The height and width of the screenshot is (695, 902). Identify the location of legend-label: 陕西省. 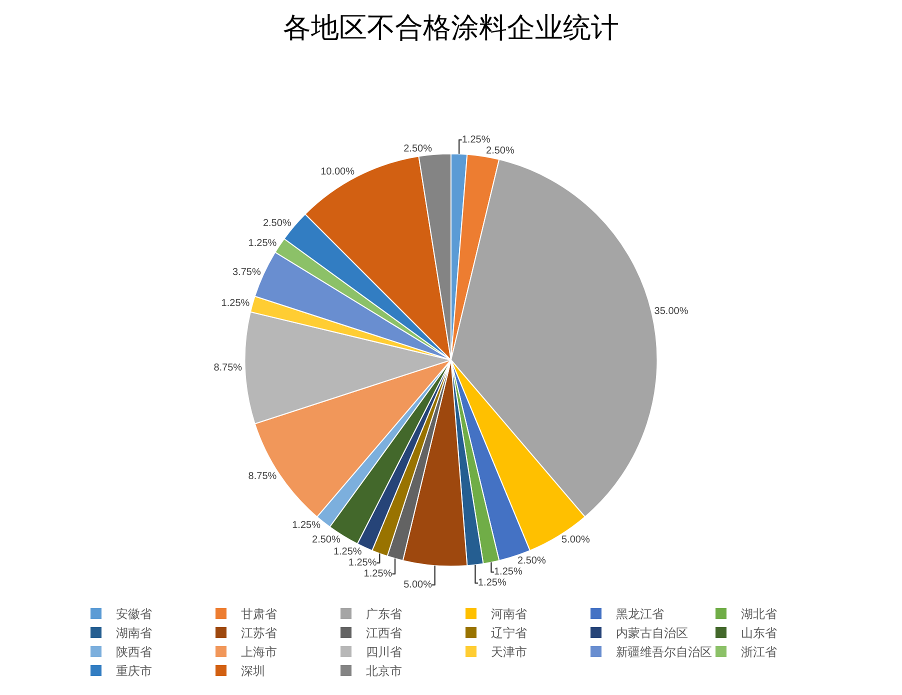
(134, 652).